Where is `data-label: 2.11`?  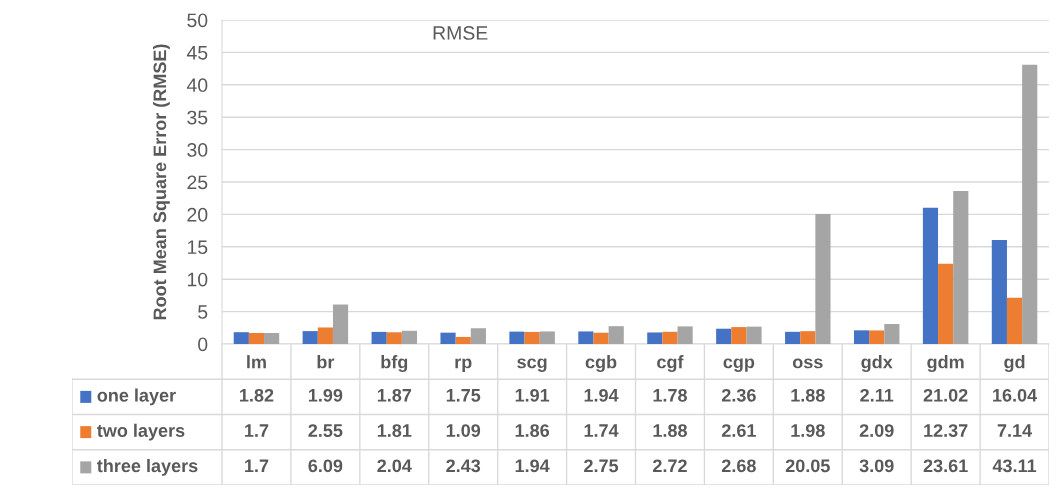
data-label: 2.11 is located at coordinates (877, 395).